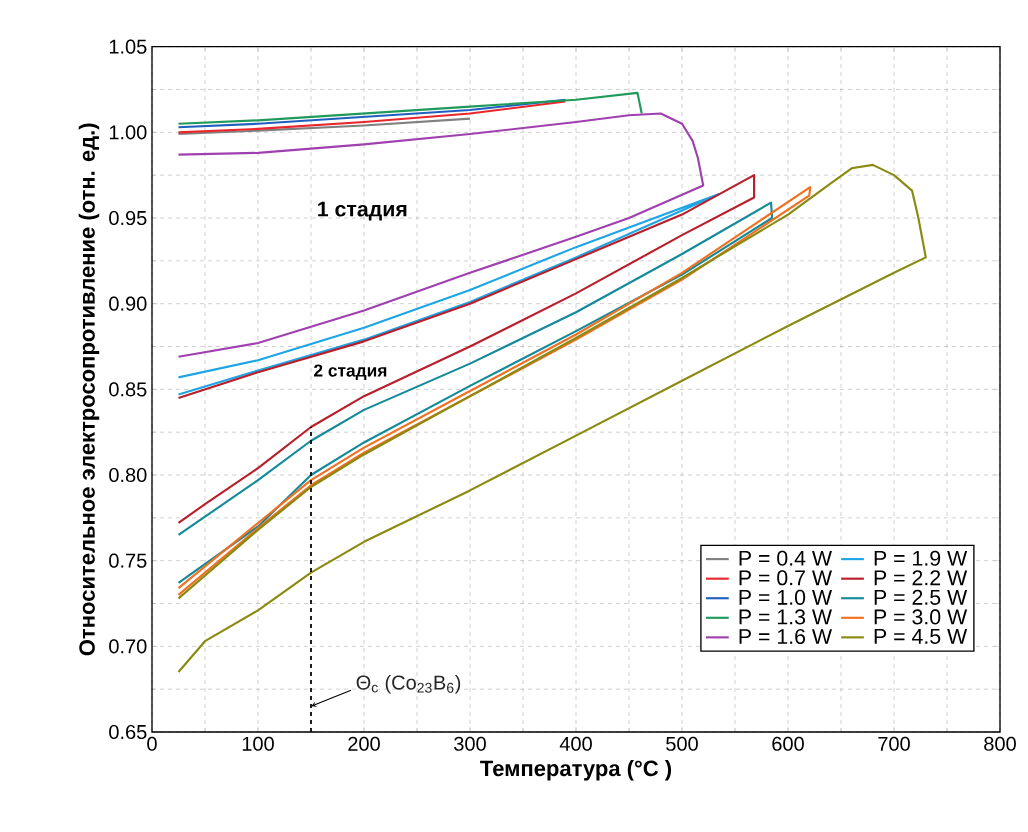  I want to click on legend-label: P = 2.2 W, so click(921, 578).